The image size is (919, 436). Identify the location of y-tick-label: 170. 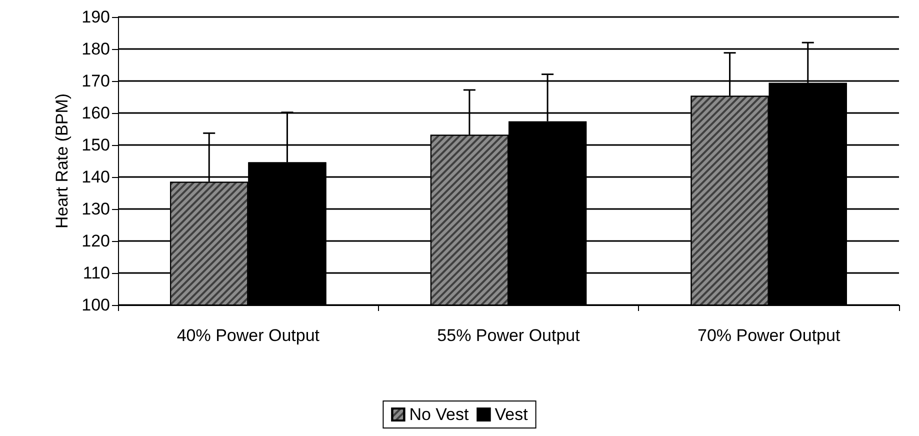
(96, 81).